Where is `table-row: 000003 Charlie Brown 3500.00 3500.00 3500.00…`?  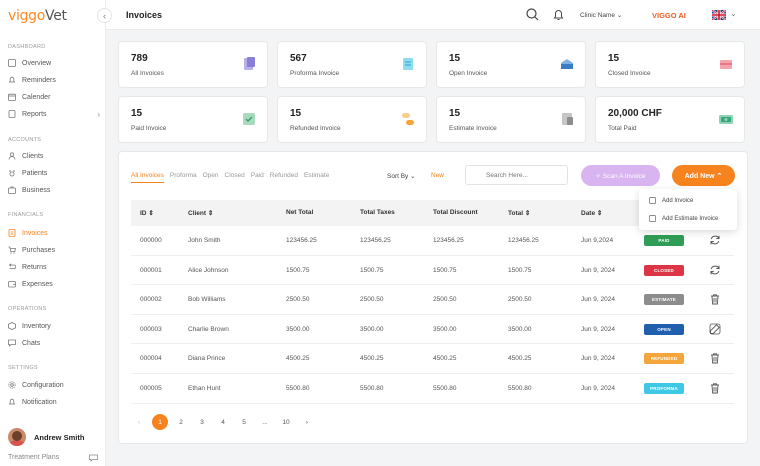
table-row: 000003 Charlie Brown 3500.00 3500.00 3500.00… is located at coordinates (432, 330).